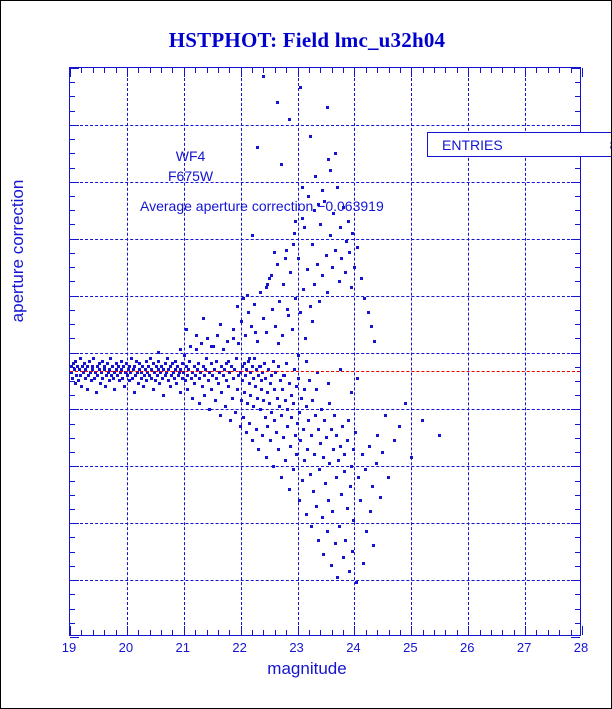 The width and height of the screenshot is (612, 709). What do you see at coordinates (524, 647) in the screenshot?
I see `x-tick-label: 27` at bounding box center [524, 647].